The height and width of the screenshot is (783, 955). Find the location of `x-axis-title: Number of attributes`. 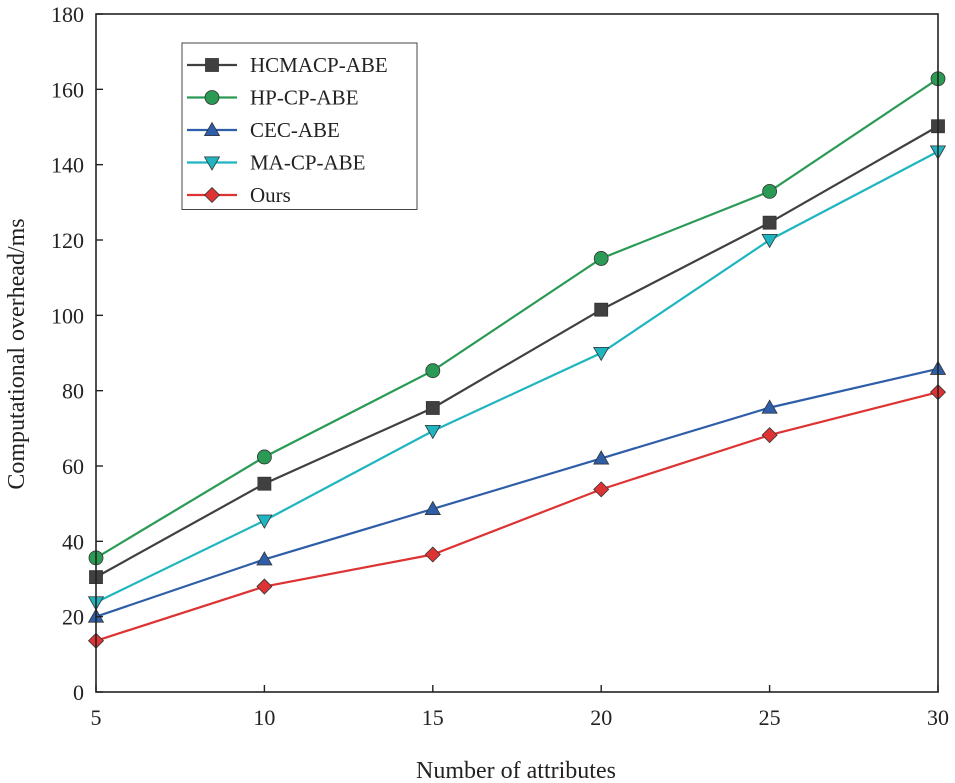

x-axis-title: Number of attributes is located at coordinates (516, 770).